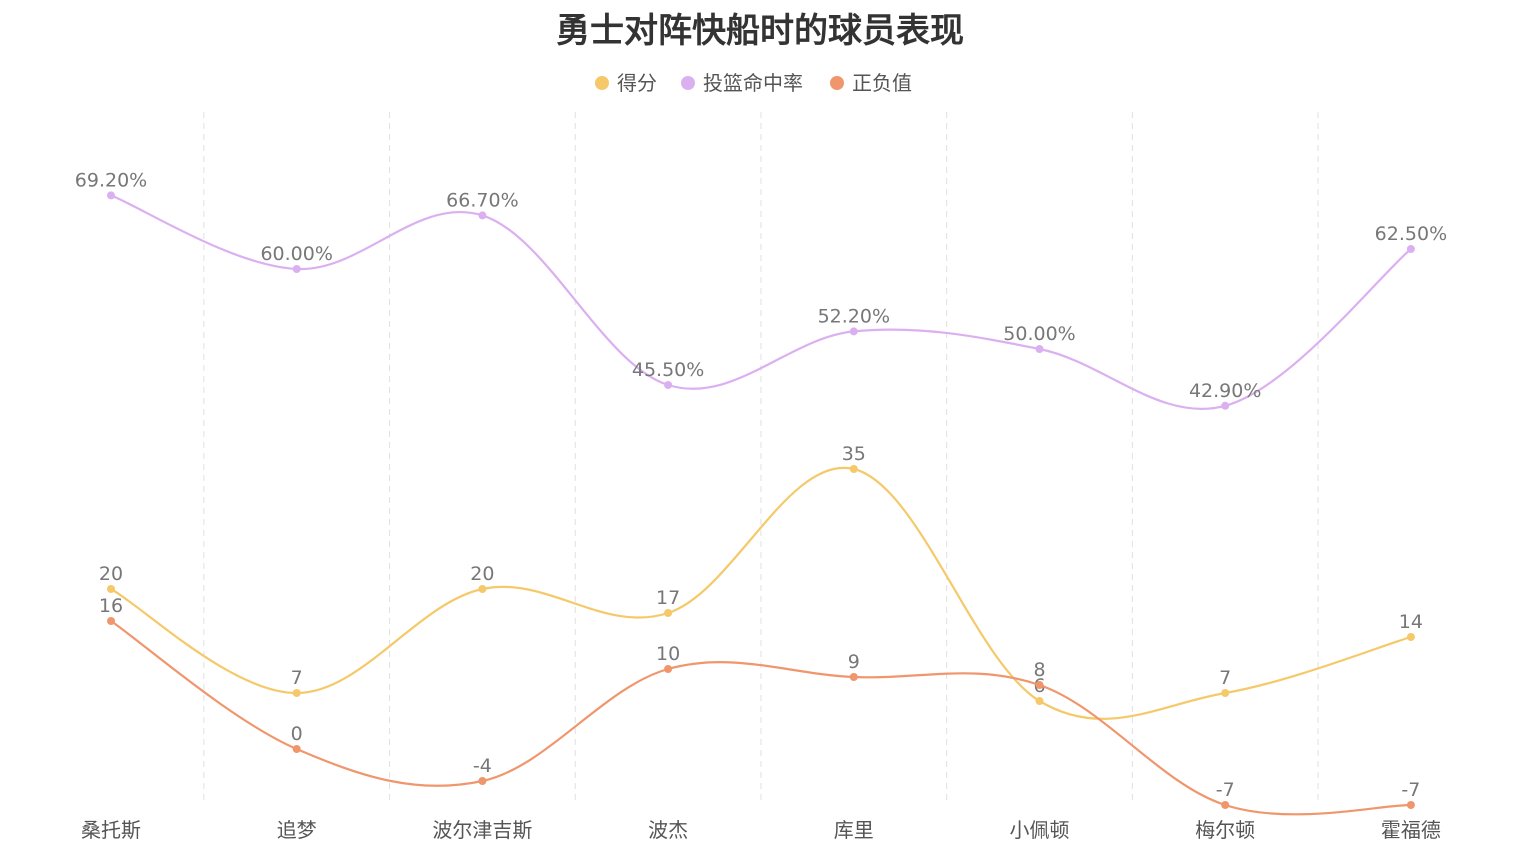  Describe the element at coordinates (111, 830) in the screenshot. I see `x-tick-label: 桑托斯` at that location.